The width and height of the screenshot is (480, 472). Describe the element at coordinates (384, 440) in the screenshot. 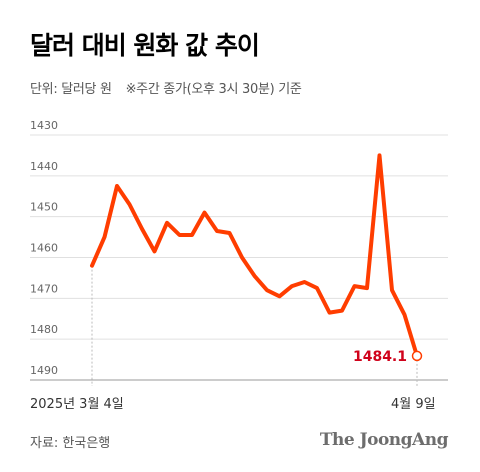

I see `brand-logo: The JoongAng` at that location.